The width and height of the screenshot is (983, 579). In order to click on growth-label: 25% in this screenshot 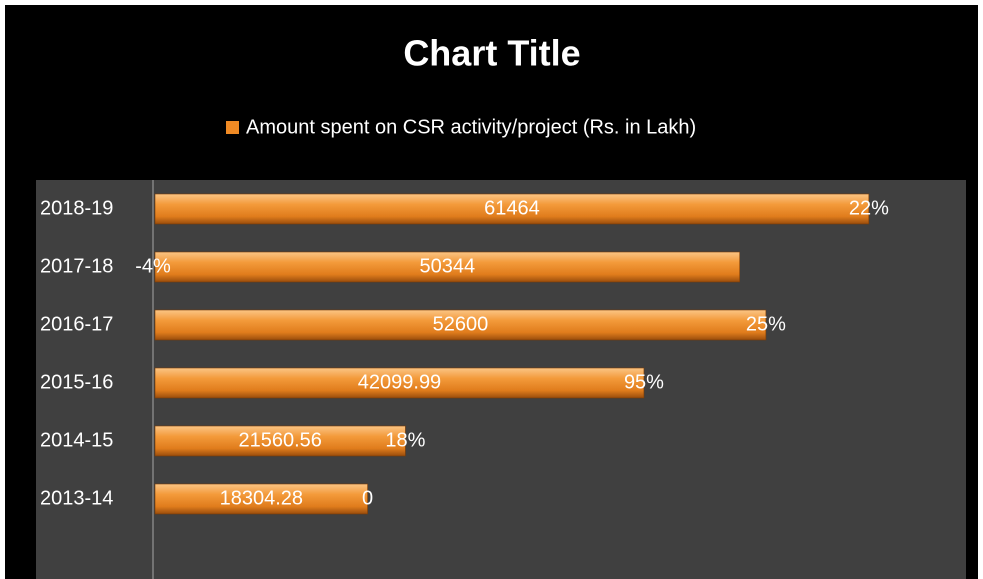, I will do `click(766, 324)`.